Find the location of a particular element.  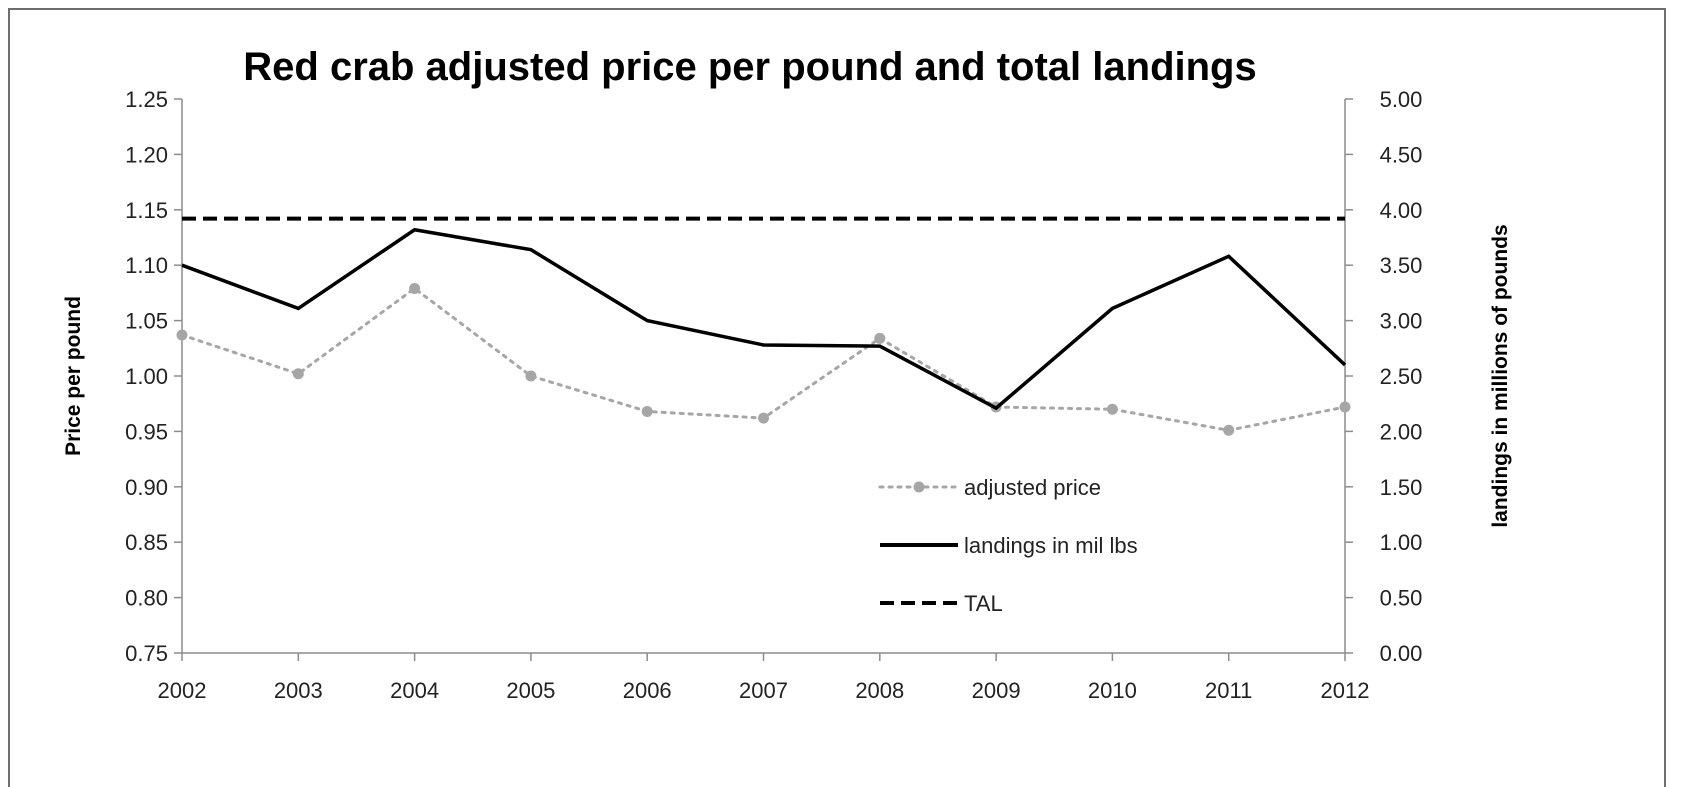

left-tick-label: 0.90 is located at coordinates (146, 487).